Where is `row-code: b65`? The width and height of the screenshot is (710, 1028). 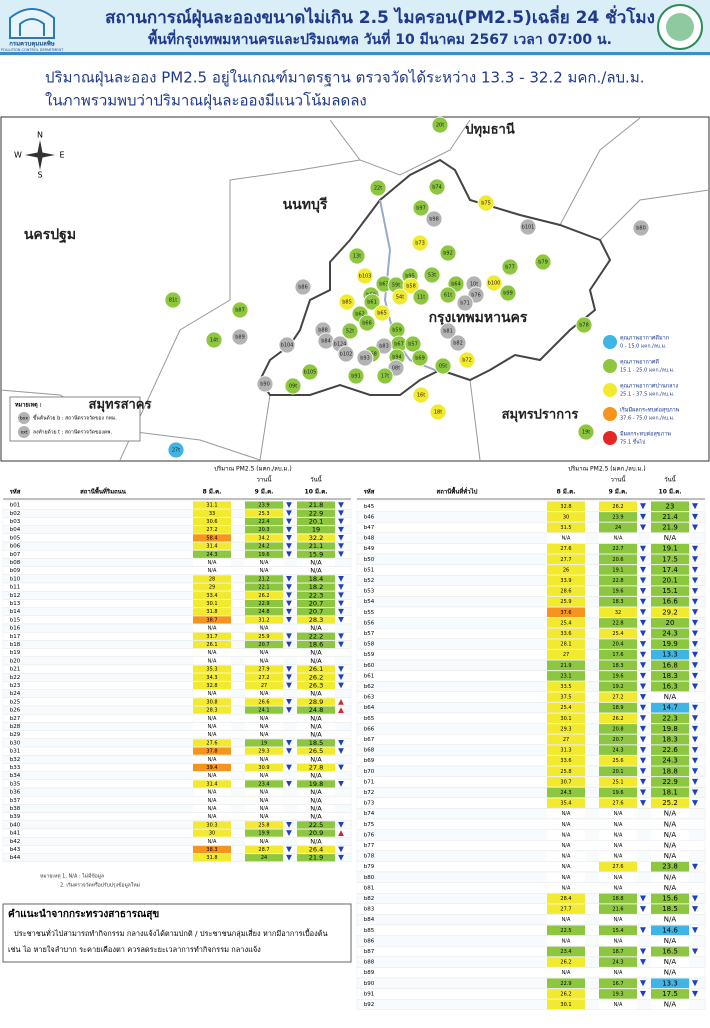 row-code: b65 is located at coordinates (369, 719).